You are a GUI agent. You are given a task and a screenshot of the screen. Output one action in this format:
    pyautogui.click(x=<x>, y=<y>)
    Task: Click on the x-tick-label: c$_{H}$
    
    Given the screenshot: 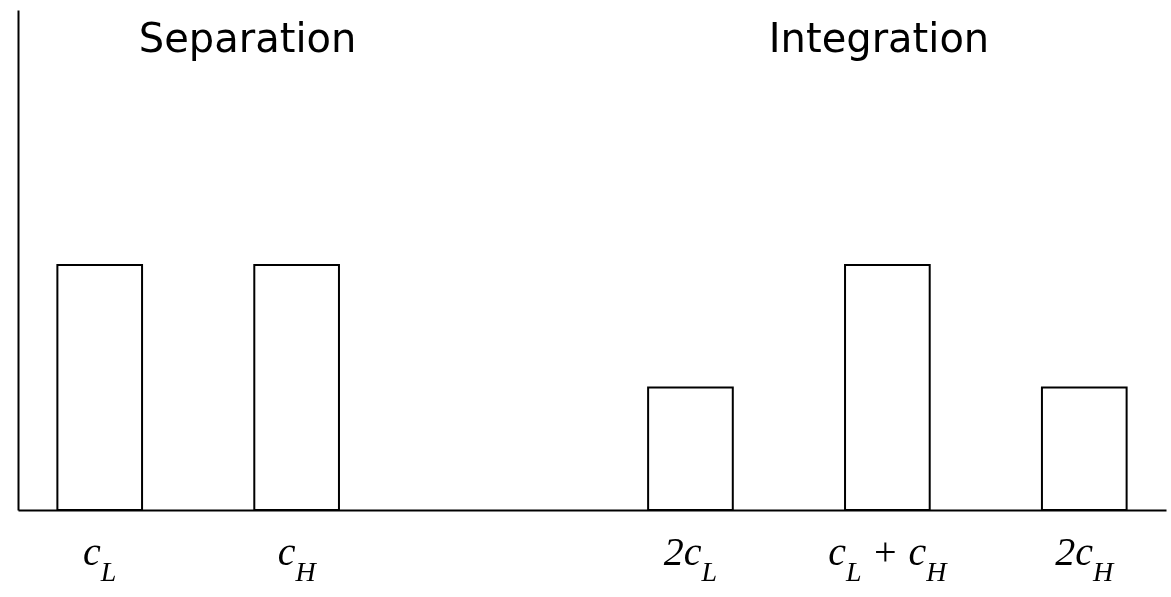 What is the action you would take?
    pyautogui.click(x=297, y=557)
    